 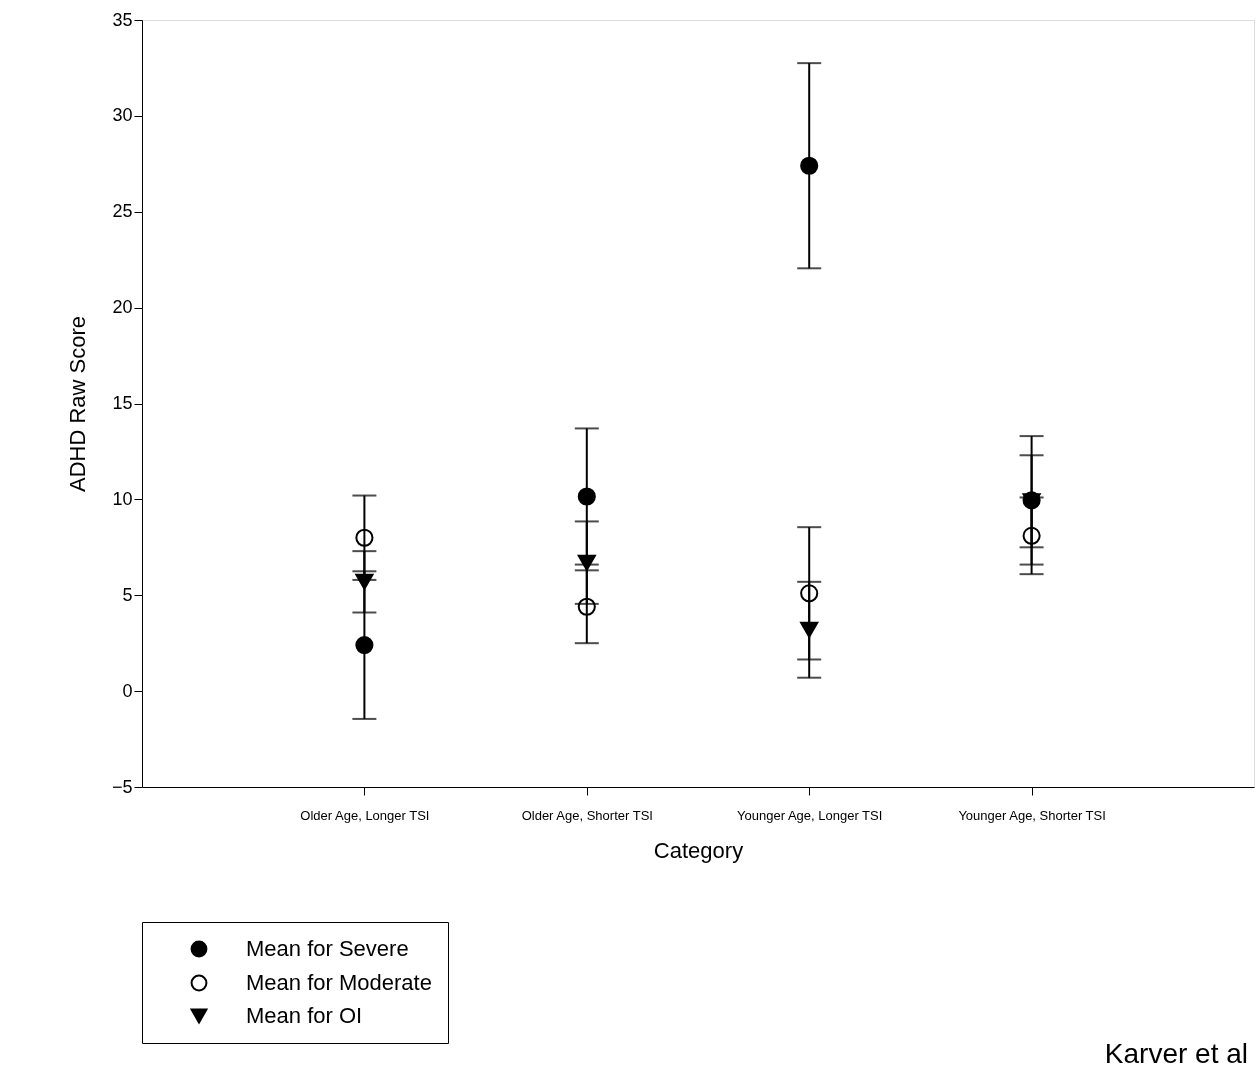 I want to click on x-tick-label: Younger Age, Shorter TSI, so click(x=1032, y=815).